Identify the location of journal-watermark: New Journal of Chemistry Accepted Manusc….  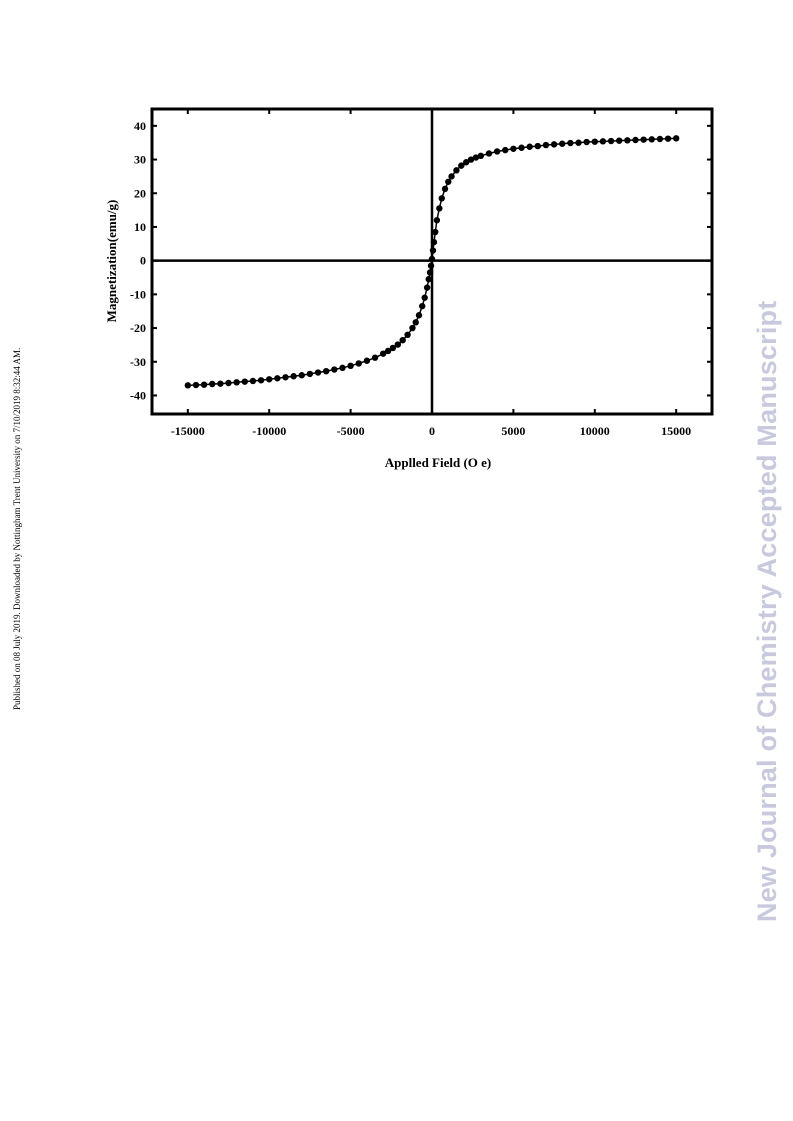
(767, 611).